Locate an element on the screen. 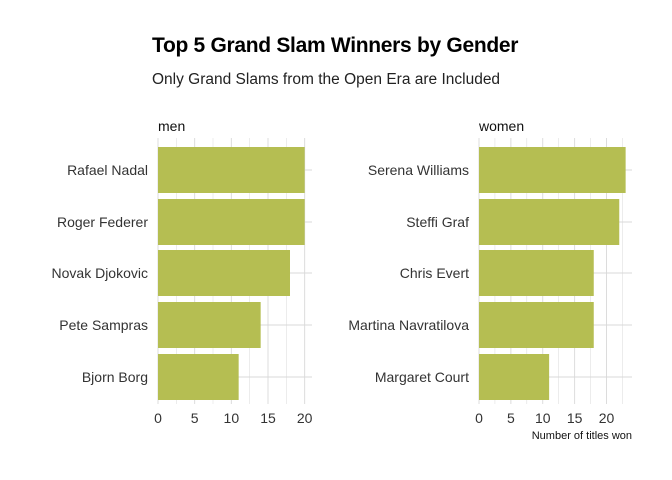  category-label: Chris Evert is located at coordinates (434, 273).